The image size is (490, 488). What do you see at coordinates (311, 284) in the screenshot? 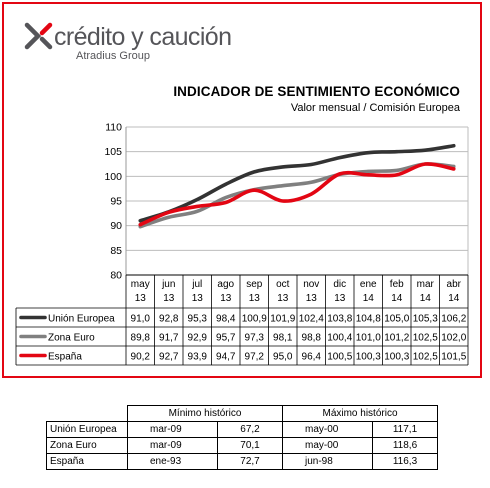
I see `x-tick-label: nov` at bounding box center [311, 284].